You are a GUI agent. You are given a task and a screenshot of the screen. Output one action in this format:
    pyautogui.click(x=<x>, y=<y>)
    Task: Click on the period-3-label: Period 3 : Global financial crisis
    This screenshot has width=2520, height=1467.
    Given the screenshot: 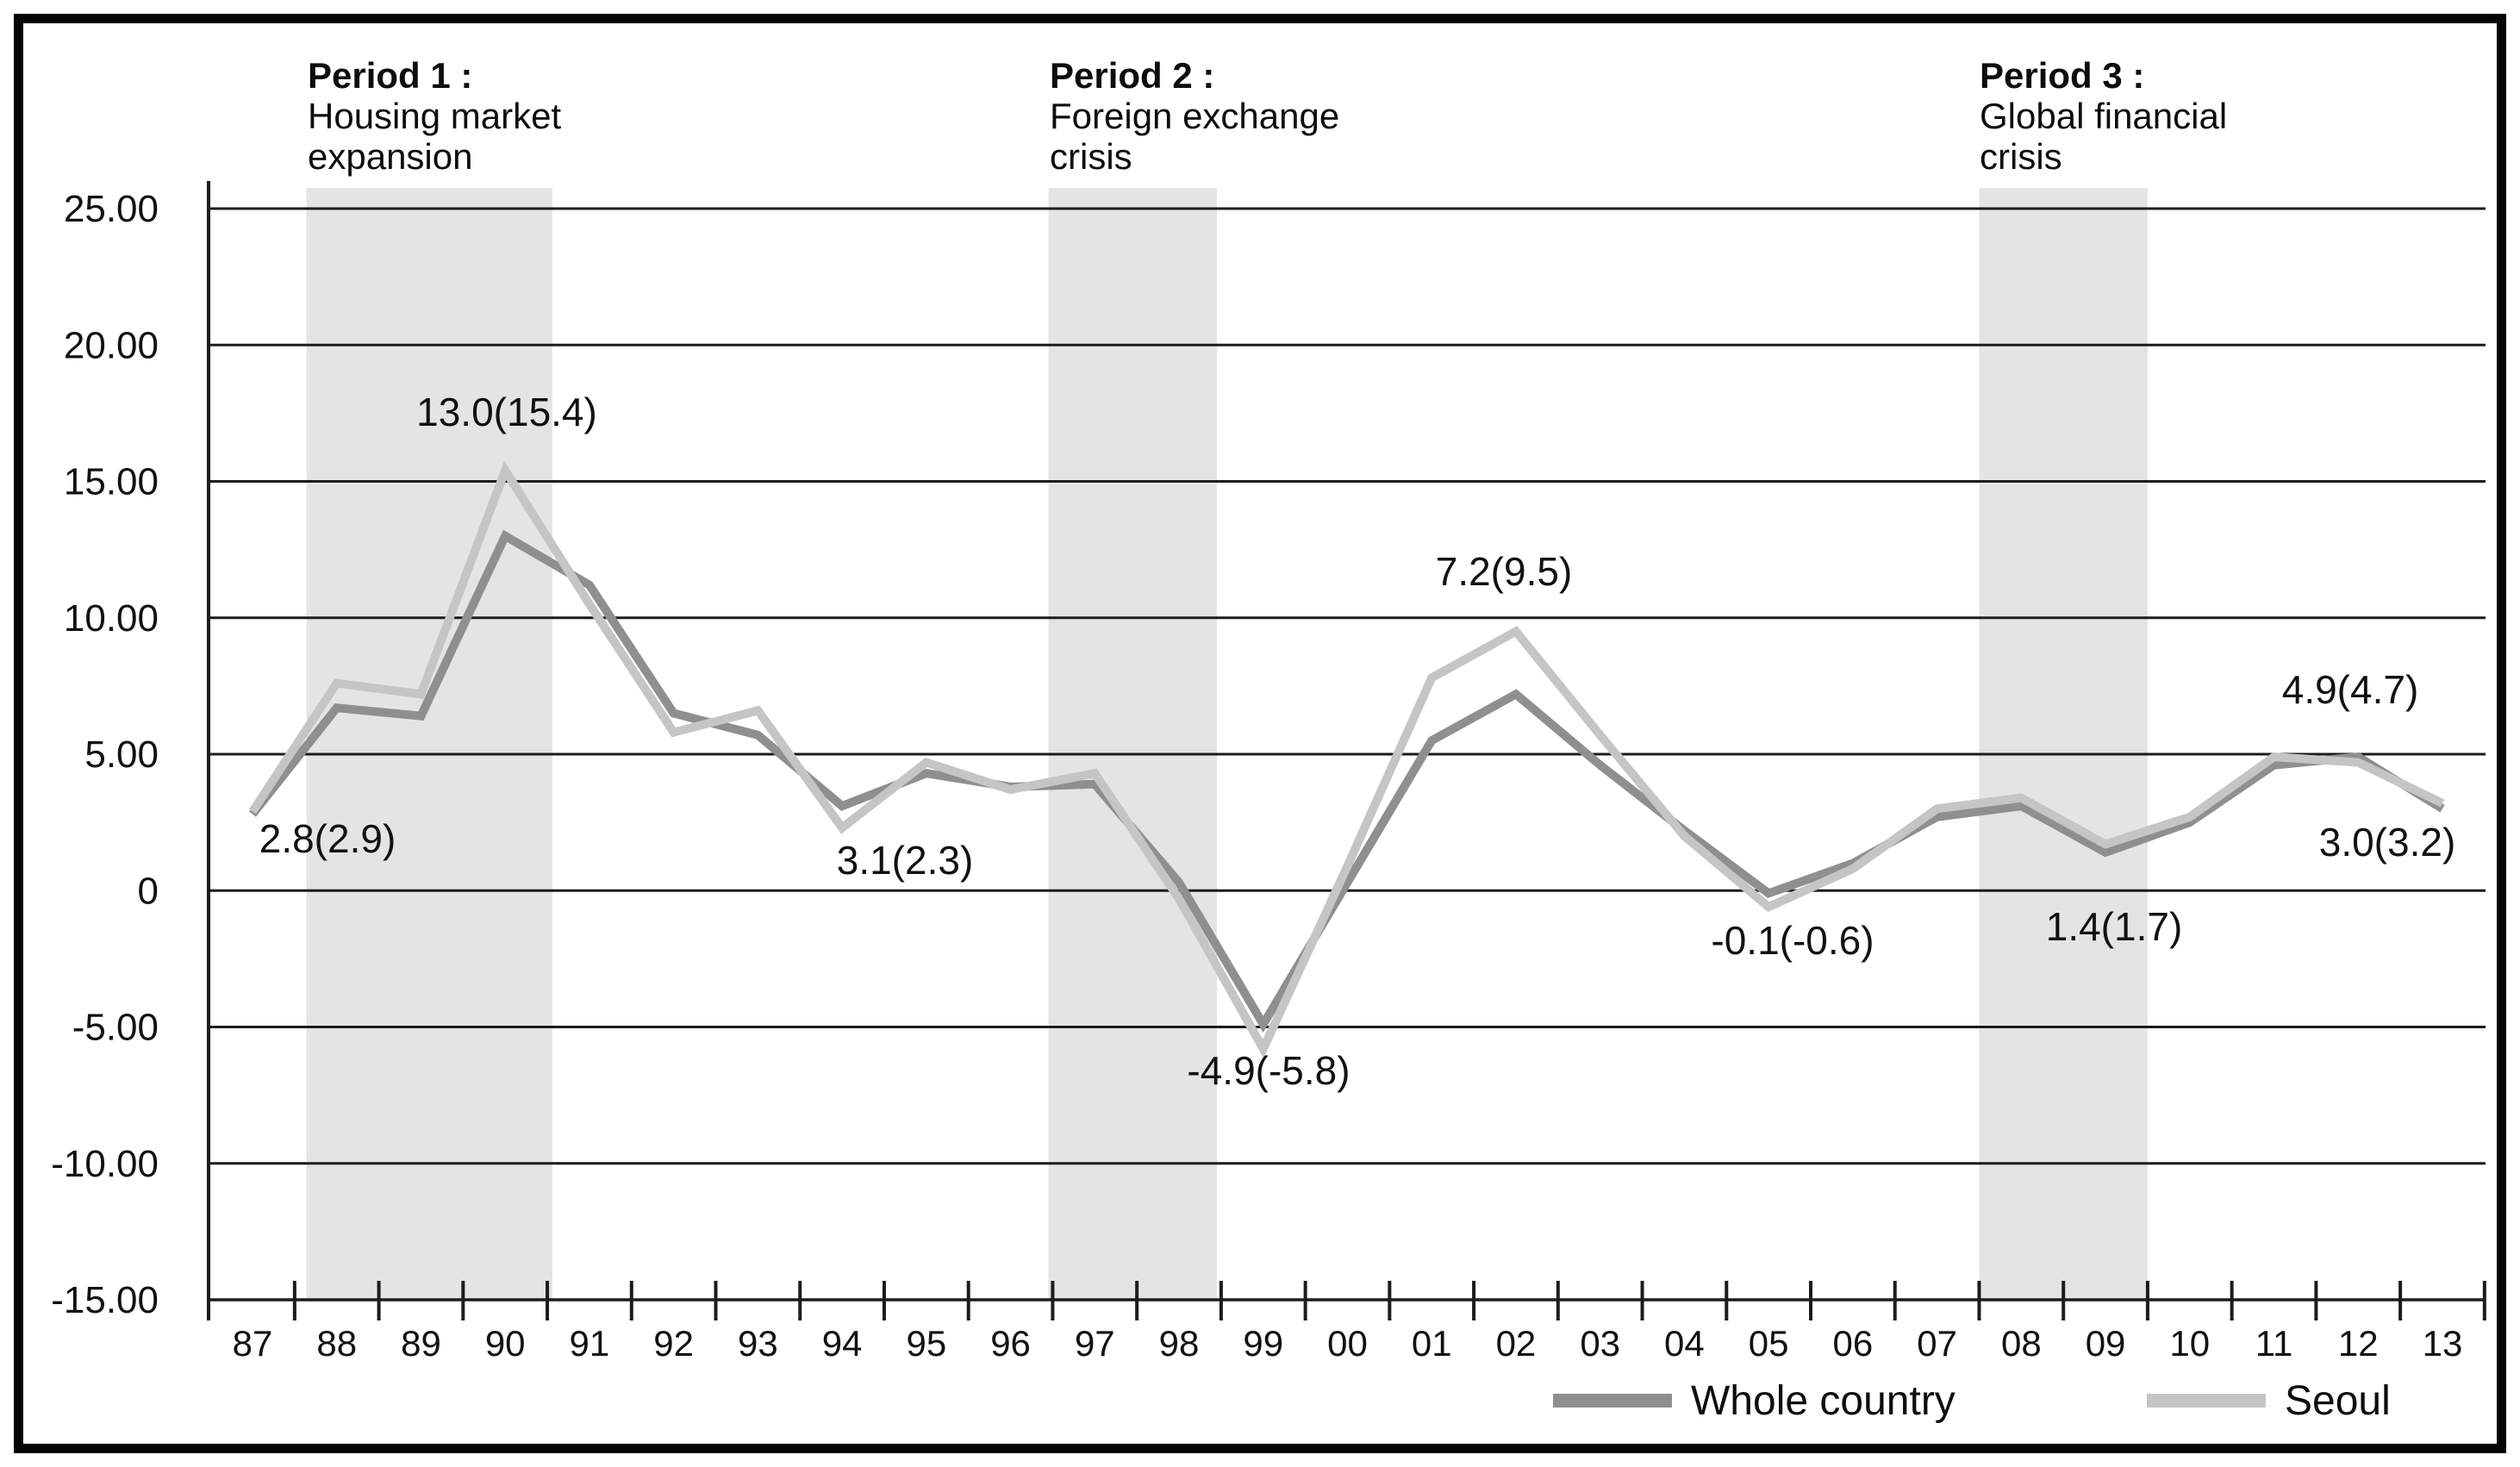 What is the action you would take?
    pyautogui.click(x=2104, y=116)
    